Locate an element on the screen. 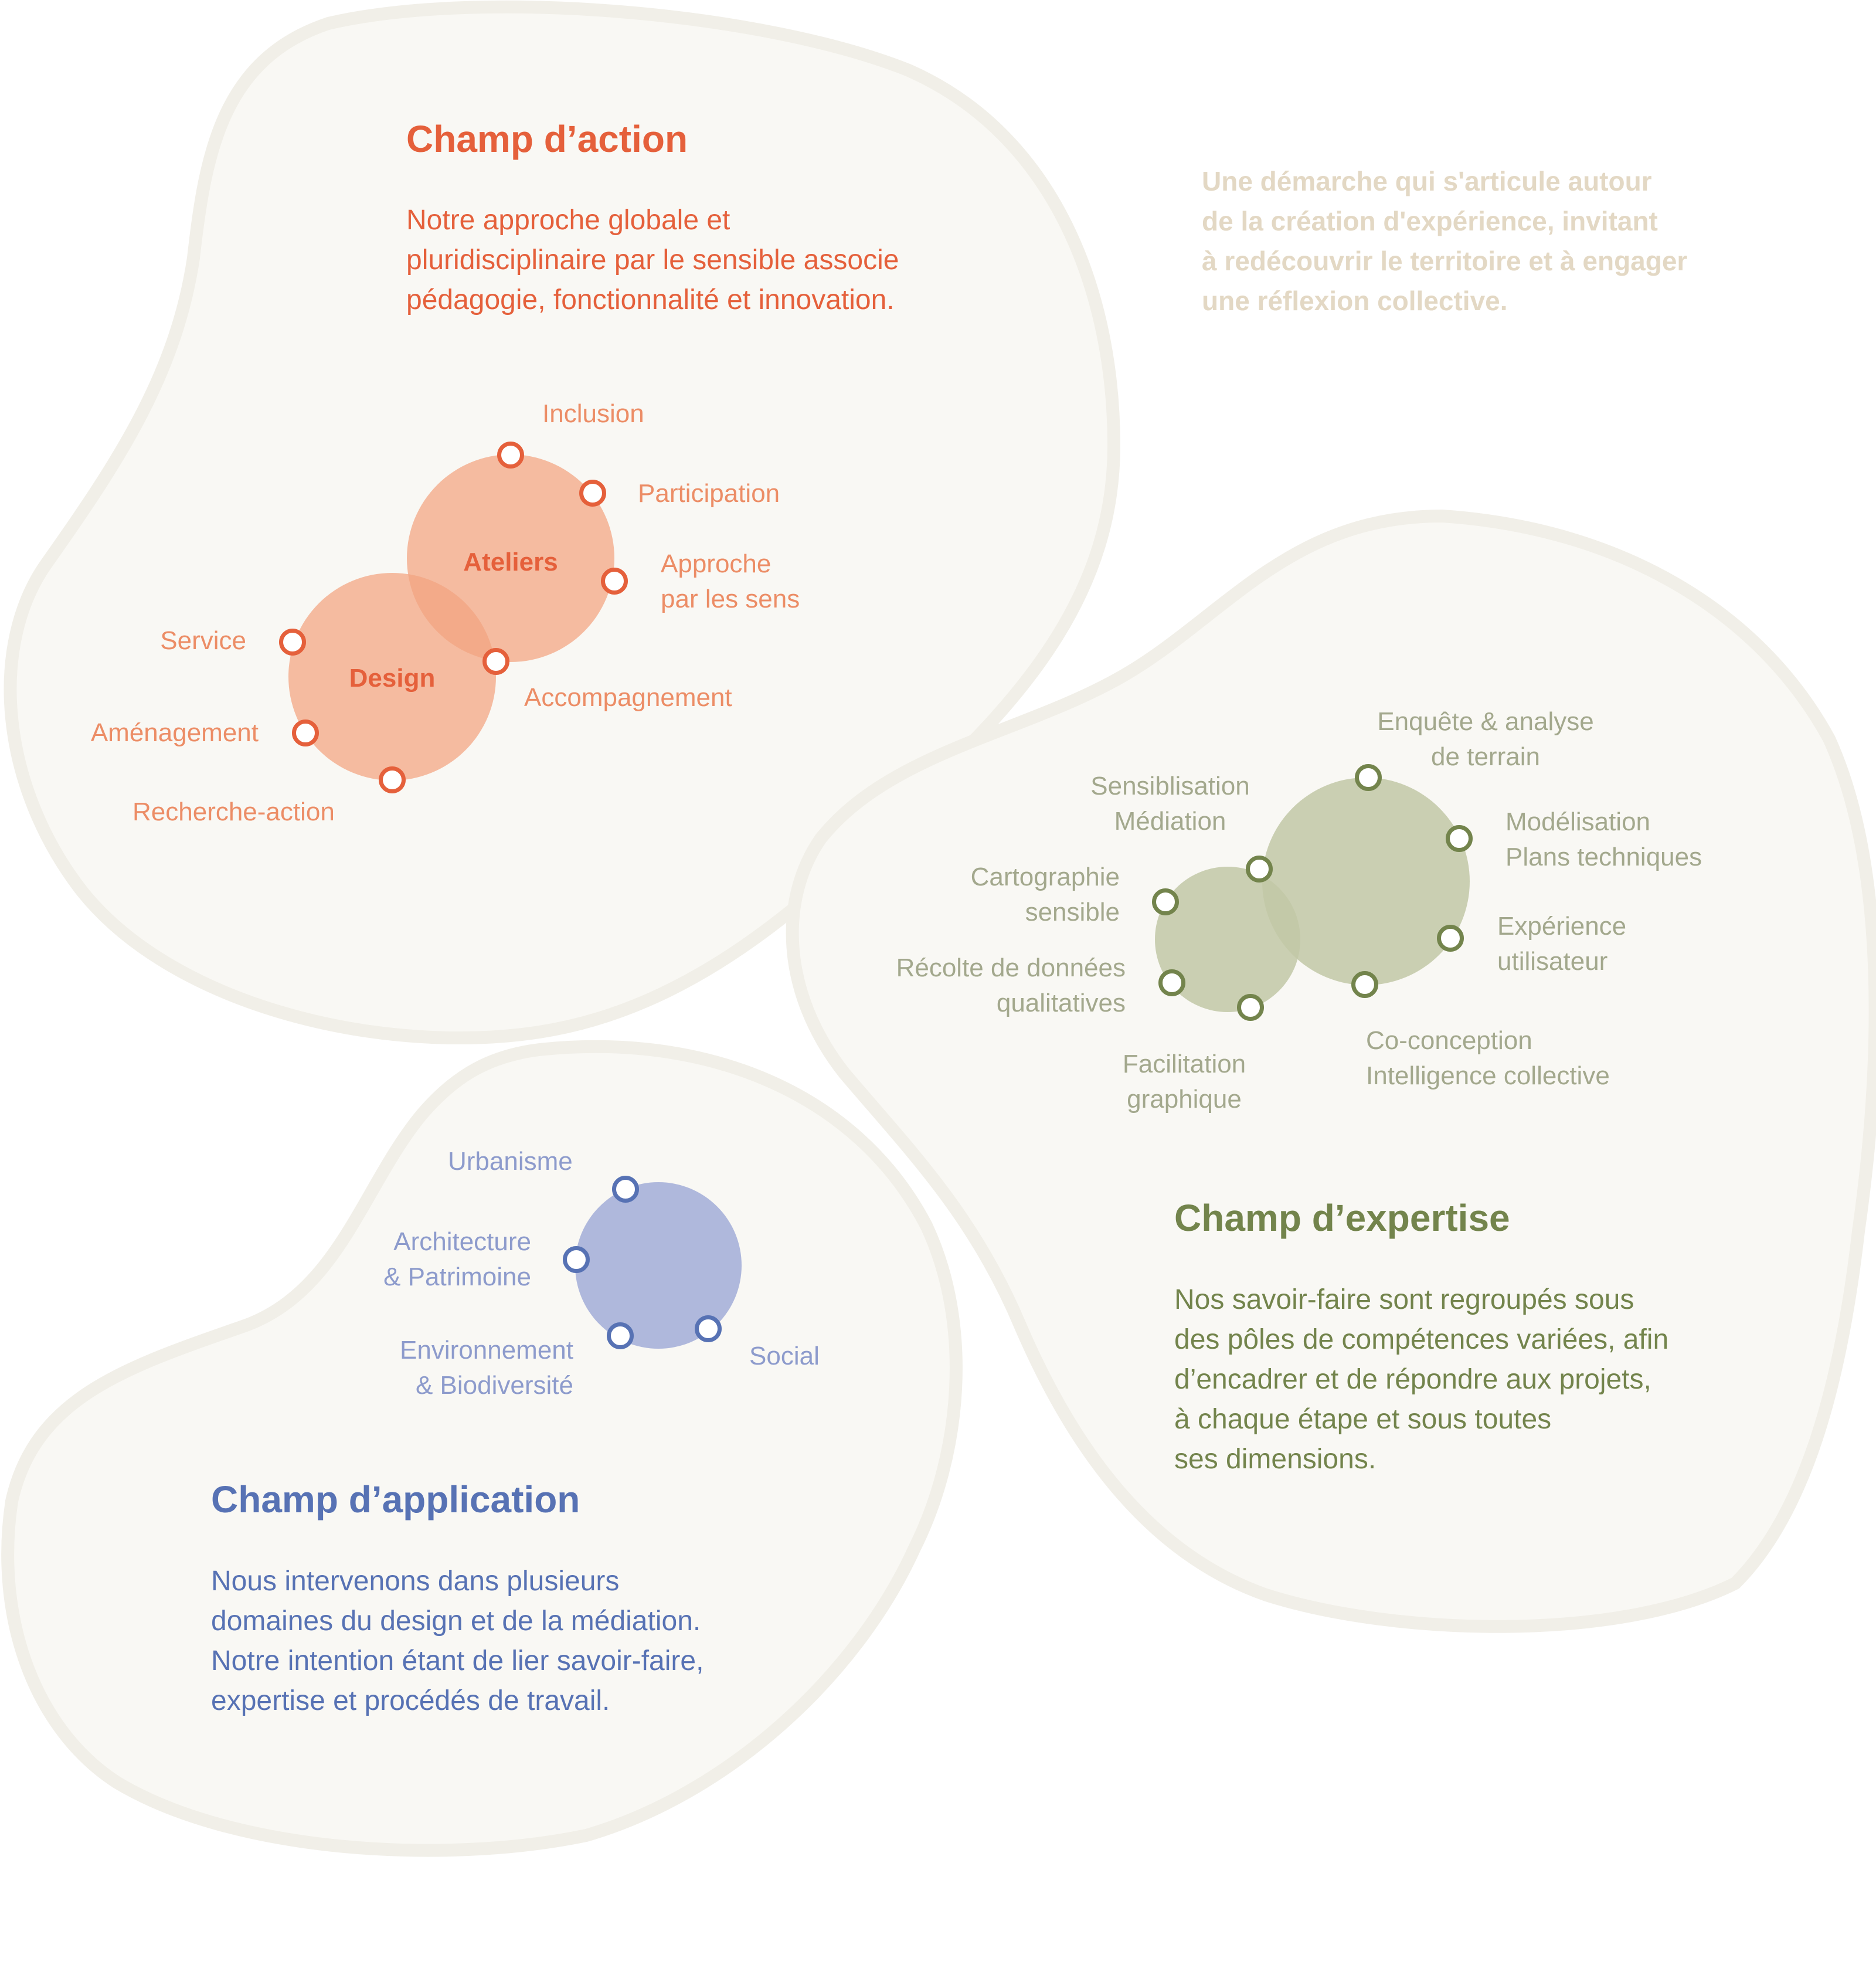 Image resolution: width=1876 pixels, height=1982 pixels. experience-label: Expérience utilisateur is located at coordinates (1562, 944).